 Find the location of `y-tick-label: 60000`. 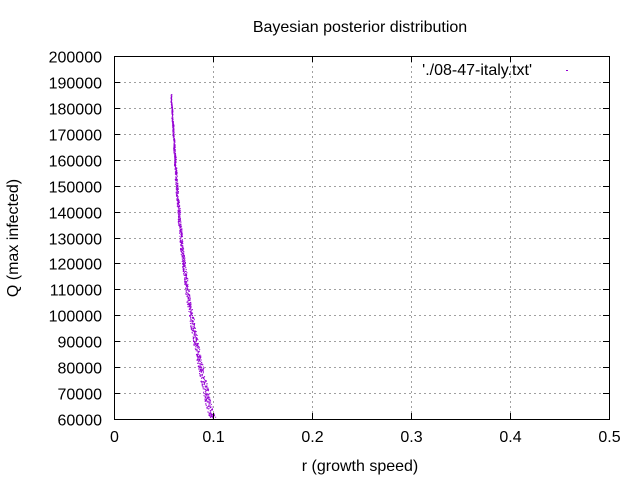

y-tick-label: 60000 is located at coordinates (80, 421).